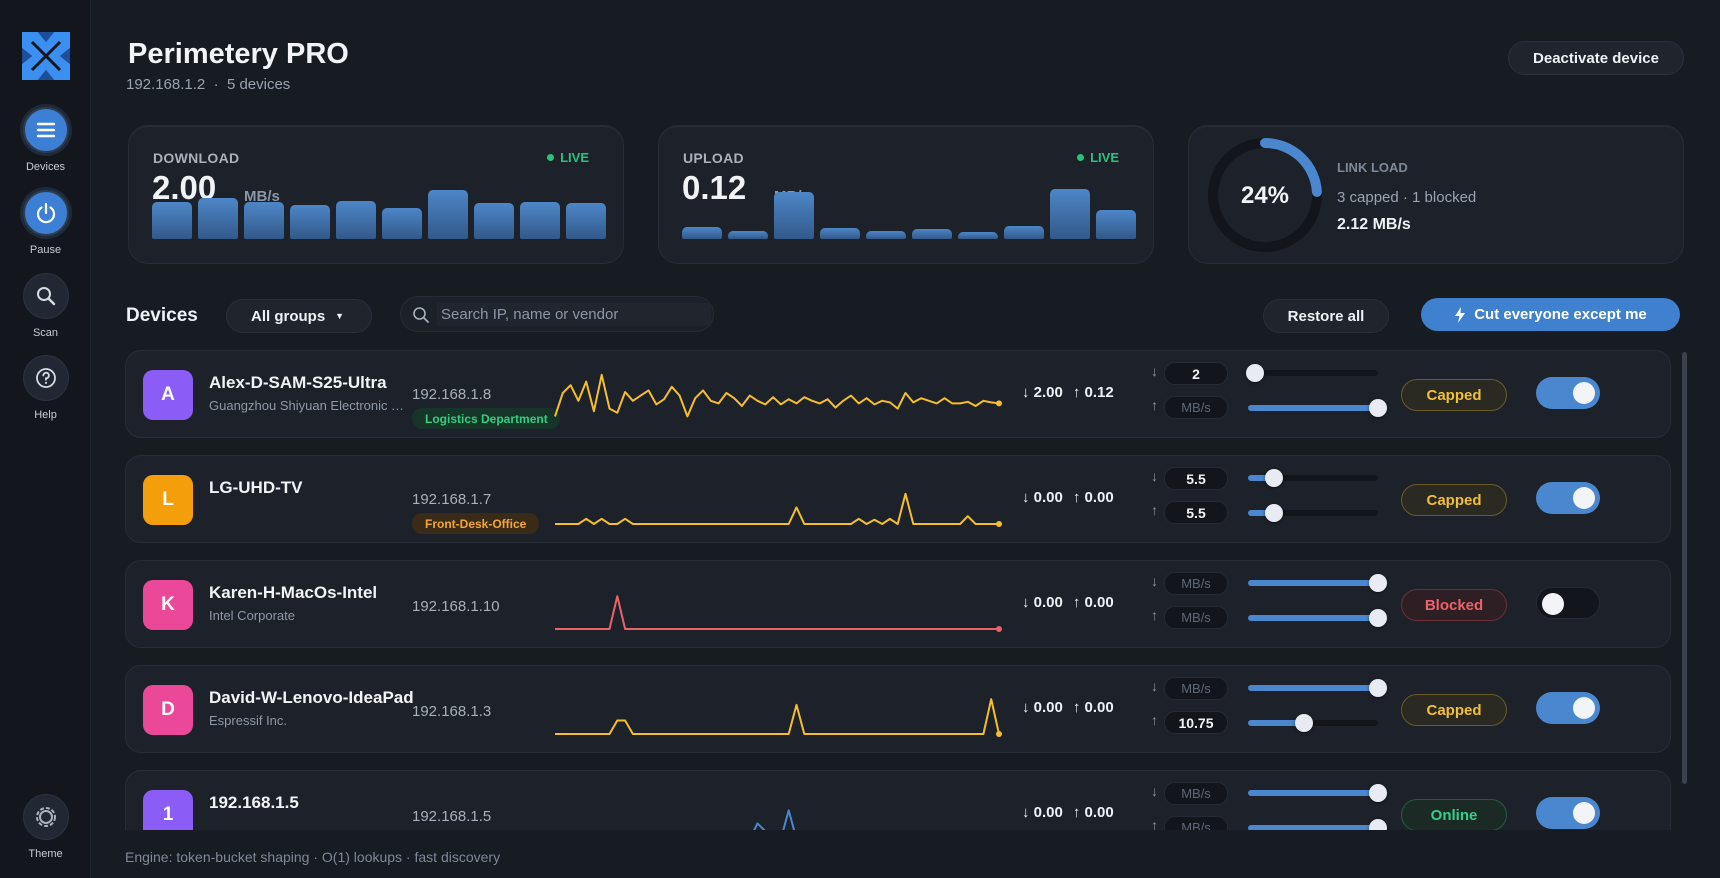 This screenshot has width=1720, height=878. Describe the element at coordinates (452, 499) in the screenshot. I see `device-ip: 192.168.1.7` at that location.